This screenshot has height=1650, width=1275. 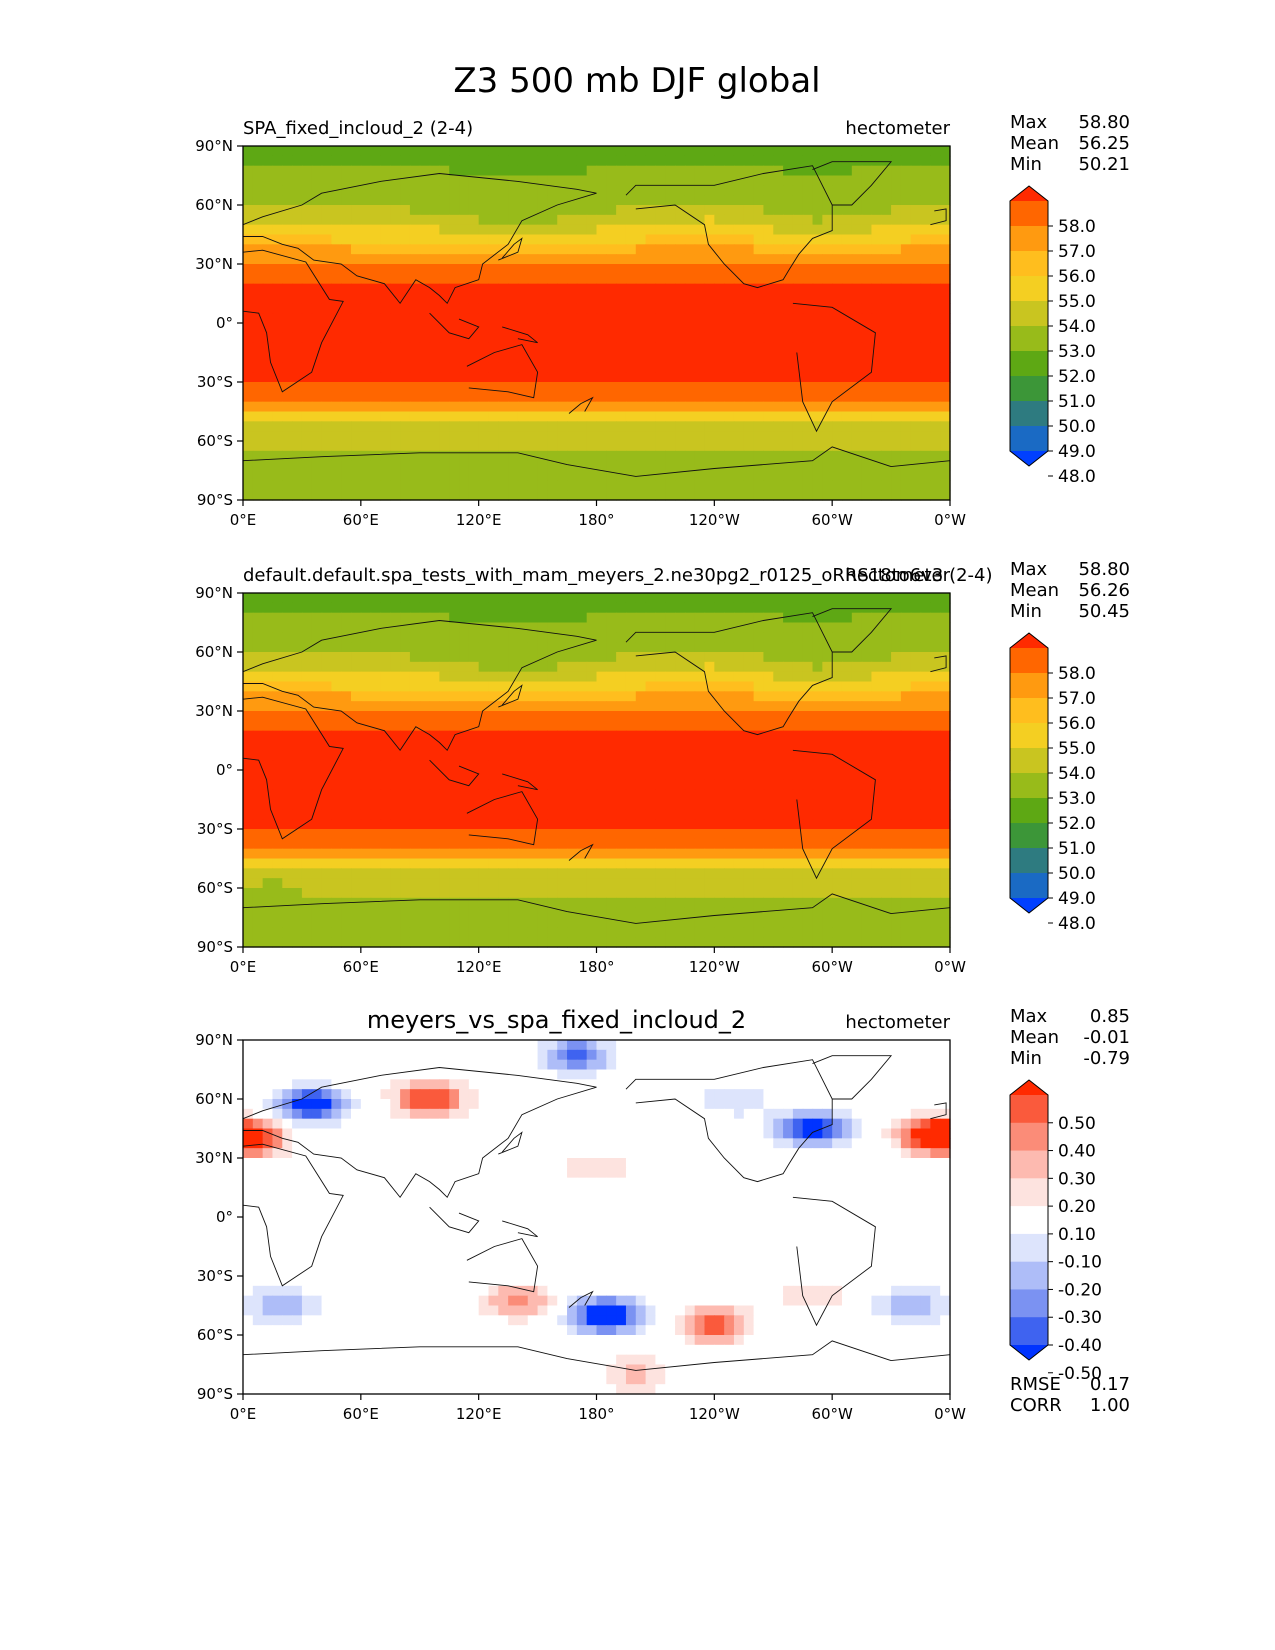 I want to click on figure-title: Z3 500 mb DJF global, so click(x=636, y=81).